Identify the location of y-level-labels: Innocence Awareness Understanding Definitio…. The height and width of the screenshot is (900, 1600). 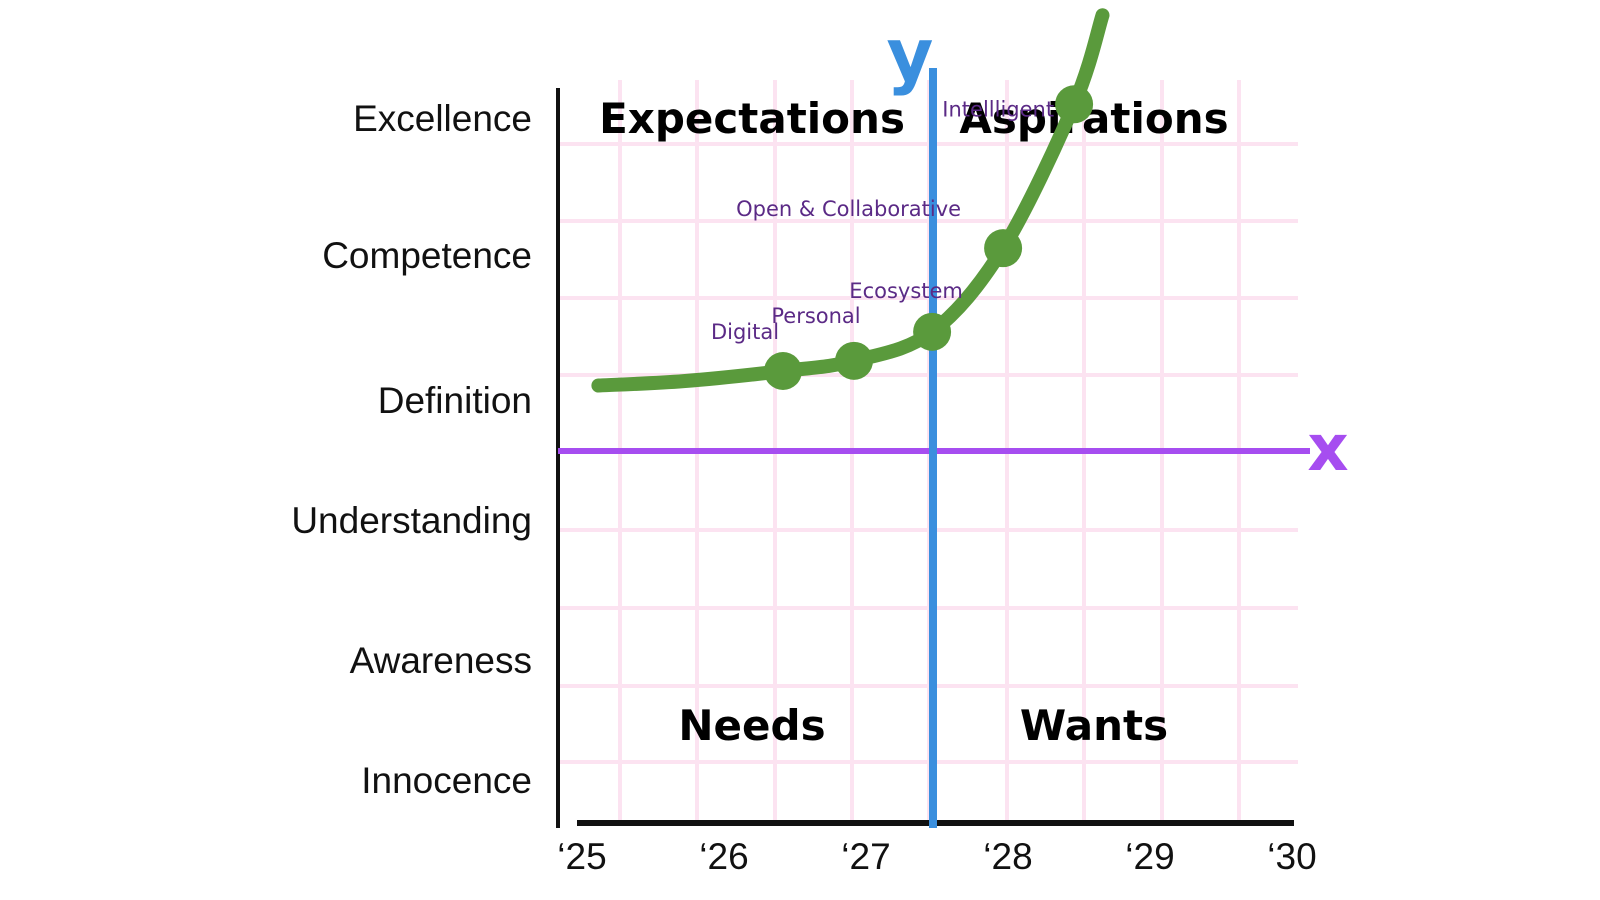
(411, 449).